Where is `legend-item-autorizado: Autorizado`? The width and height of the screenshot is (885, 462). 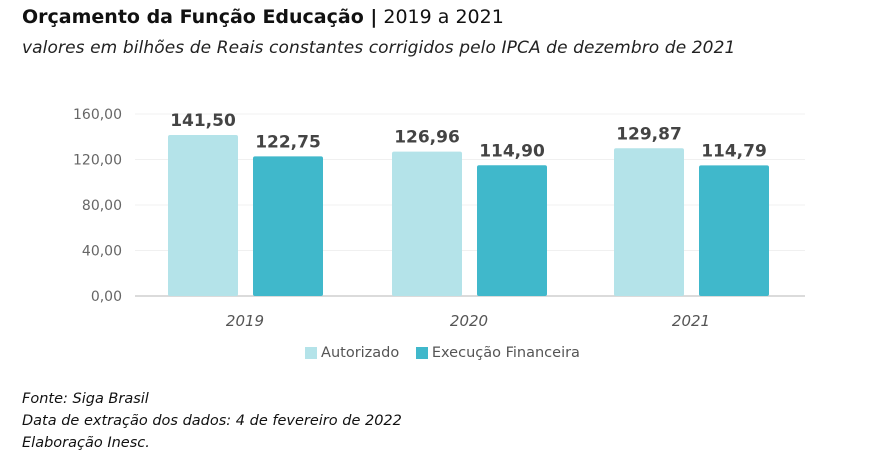
legend-item-autorizado: Autorizado is located at coordinates (352, 353).